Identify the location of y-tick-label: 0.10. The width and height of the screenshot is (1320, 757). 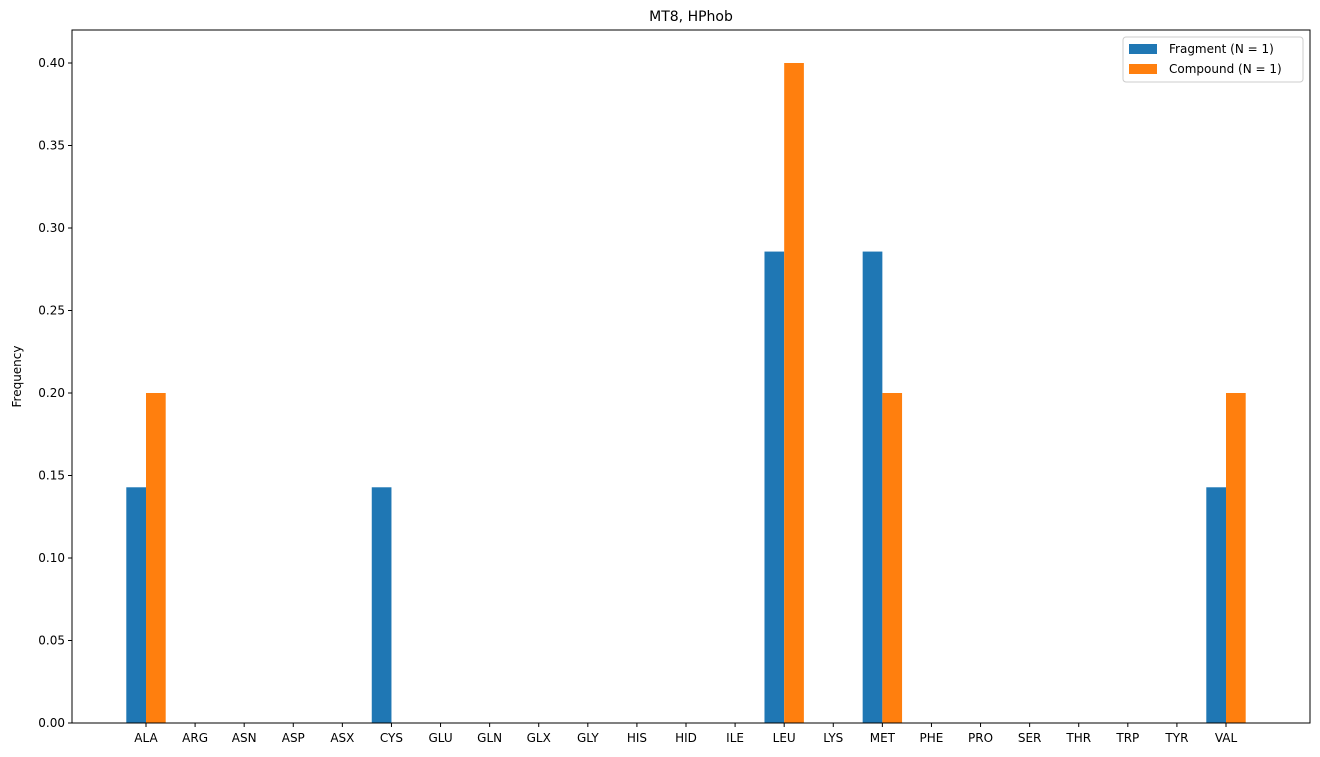
(51, 558).